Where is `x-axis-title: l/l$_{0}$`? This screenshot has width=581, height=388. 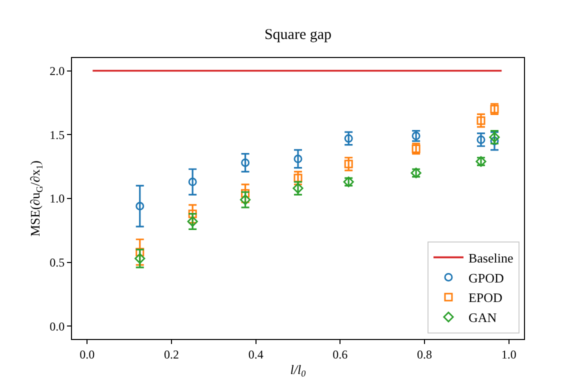
x-axis-title: l/l$_{0}$ is located at coordinates (298, 370).